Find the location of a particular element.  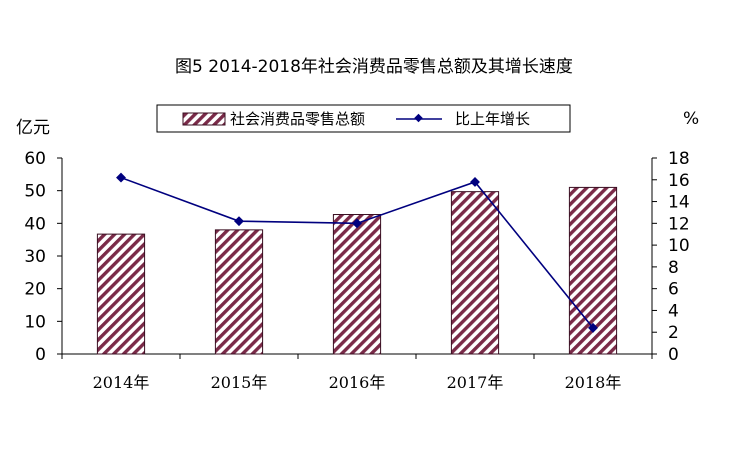

y-right-tick-label: 6 is located at coordinates (673, 290).